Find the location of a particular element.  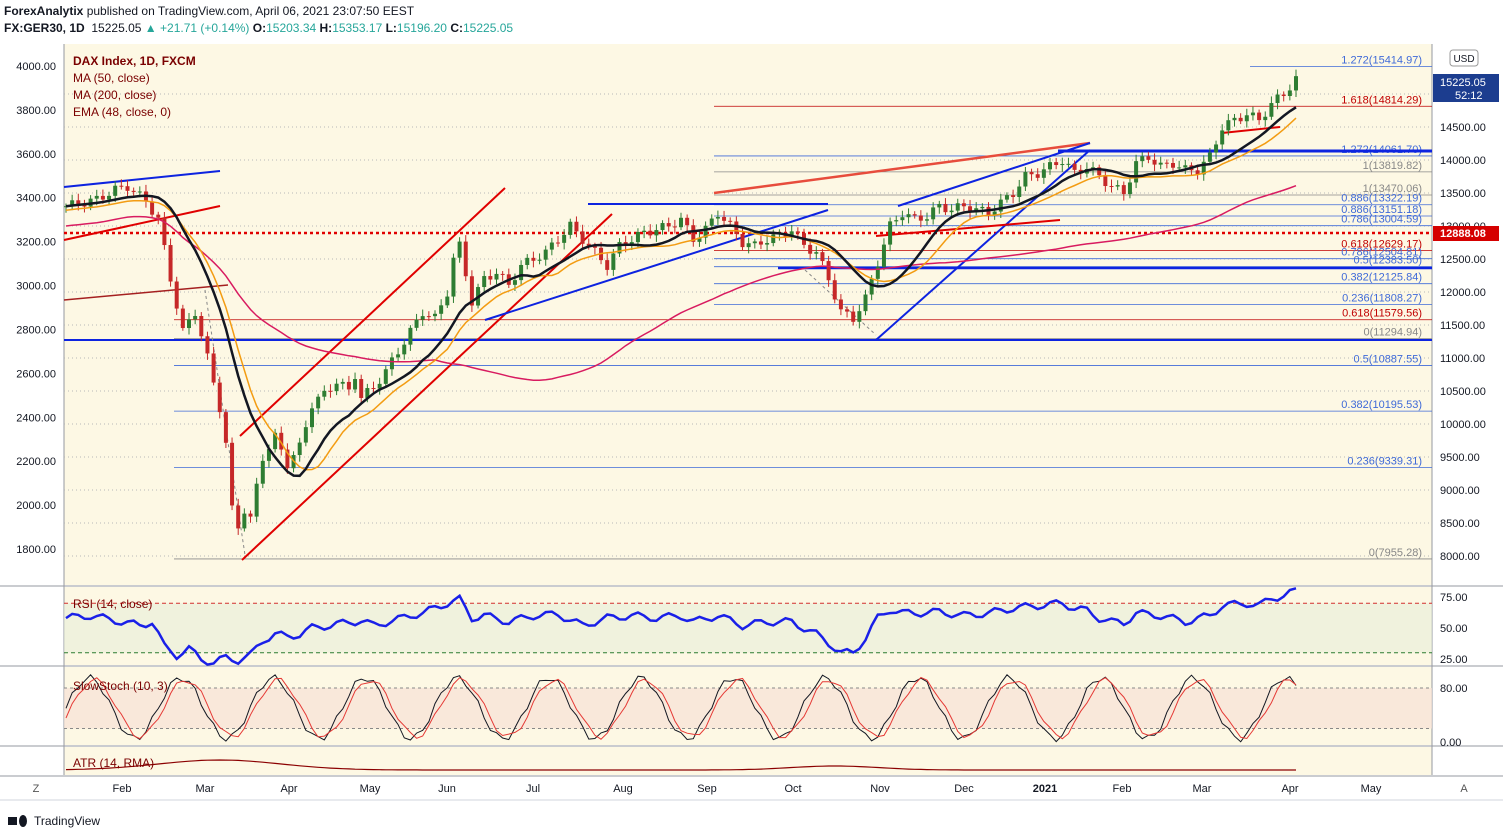

right-axis-tick: 11500.00 is located at coordinates (1462, 326).